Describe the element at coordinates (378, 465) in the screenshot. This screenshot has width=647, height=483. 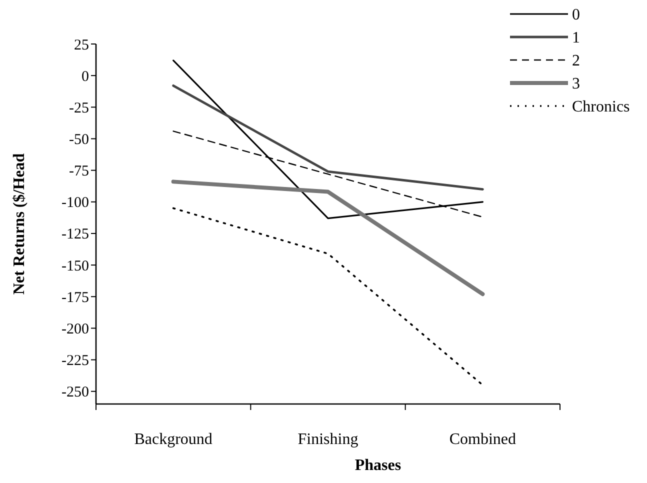
I see `x-axis-title: Phases` at that location.